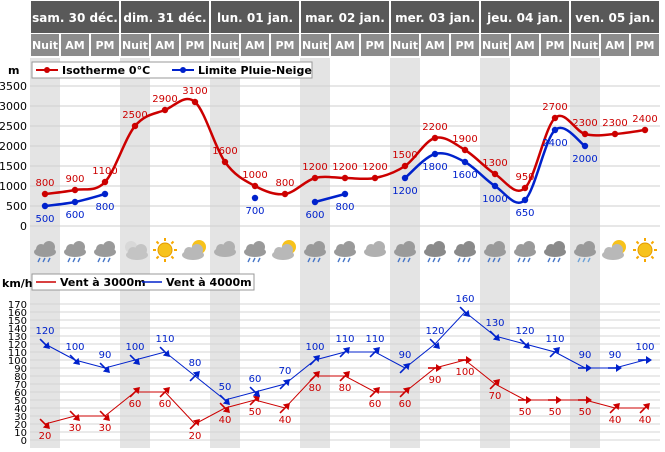 This screenshot has width=665, height=452. Describe the element at coordinates (345, 388) in the screenshot. I see `wind-3000-label: 80` at that location.